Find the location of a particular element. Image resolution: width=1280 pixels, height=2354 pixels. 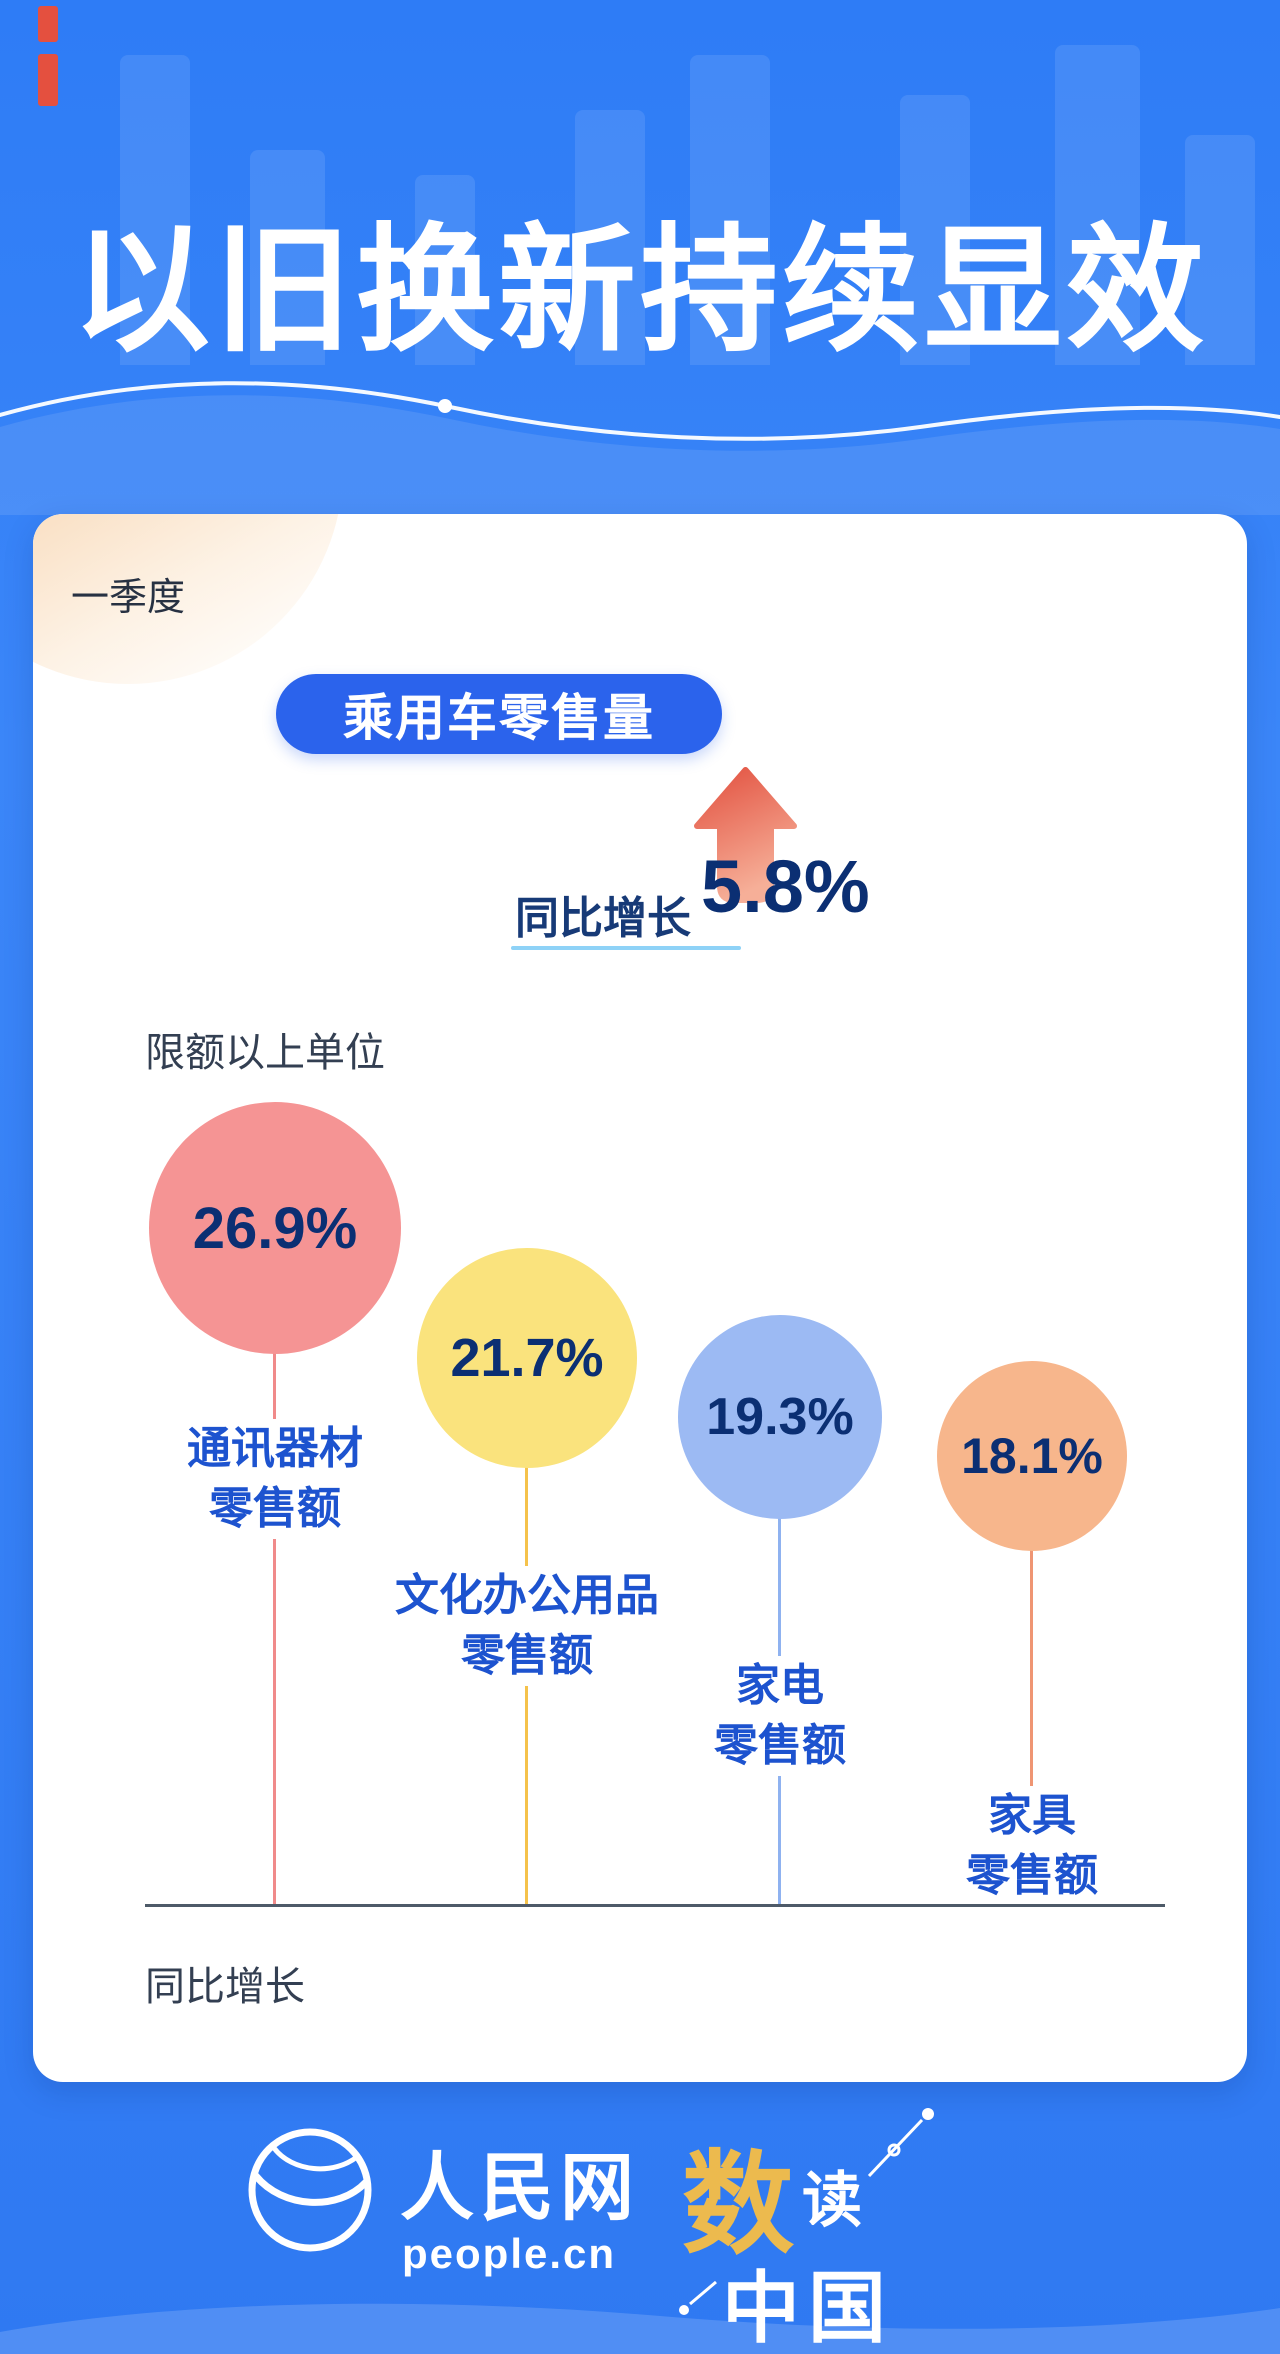

bubble-4-label-line2: 零售额 is located at coordinates (1032, 1876).